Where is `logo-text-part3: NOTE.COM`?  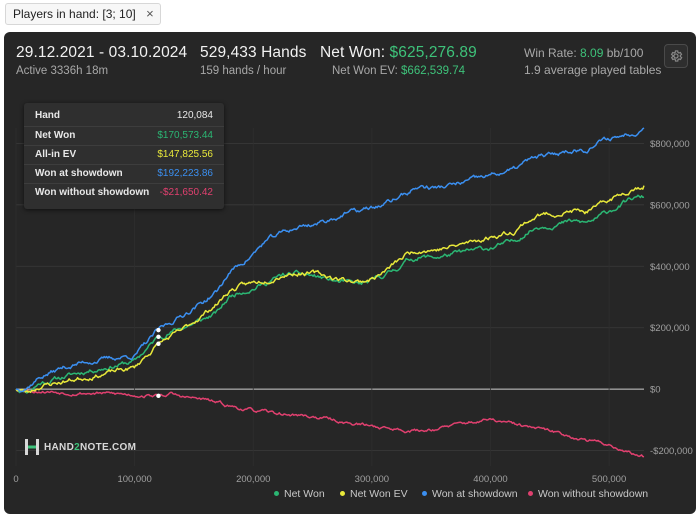 logo-text-part3: NOTE.COM is located at coordinates (108, 447).